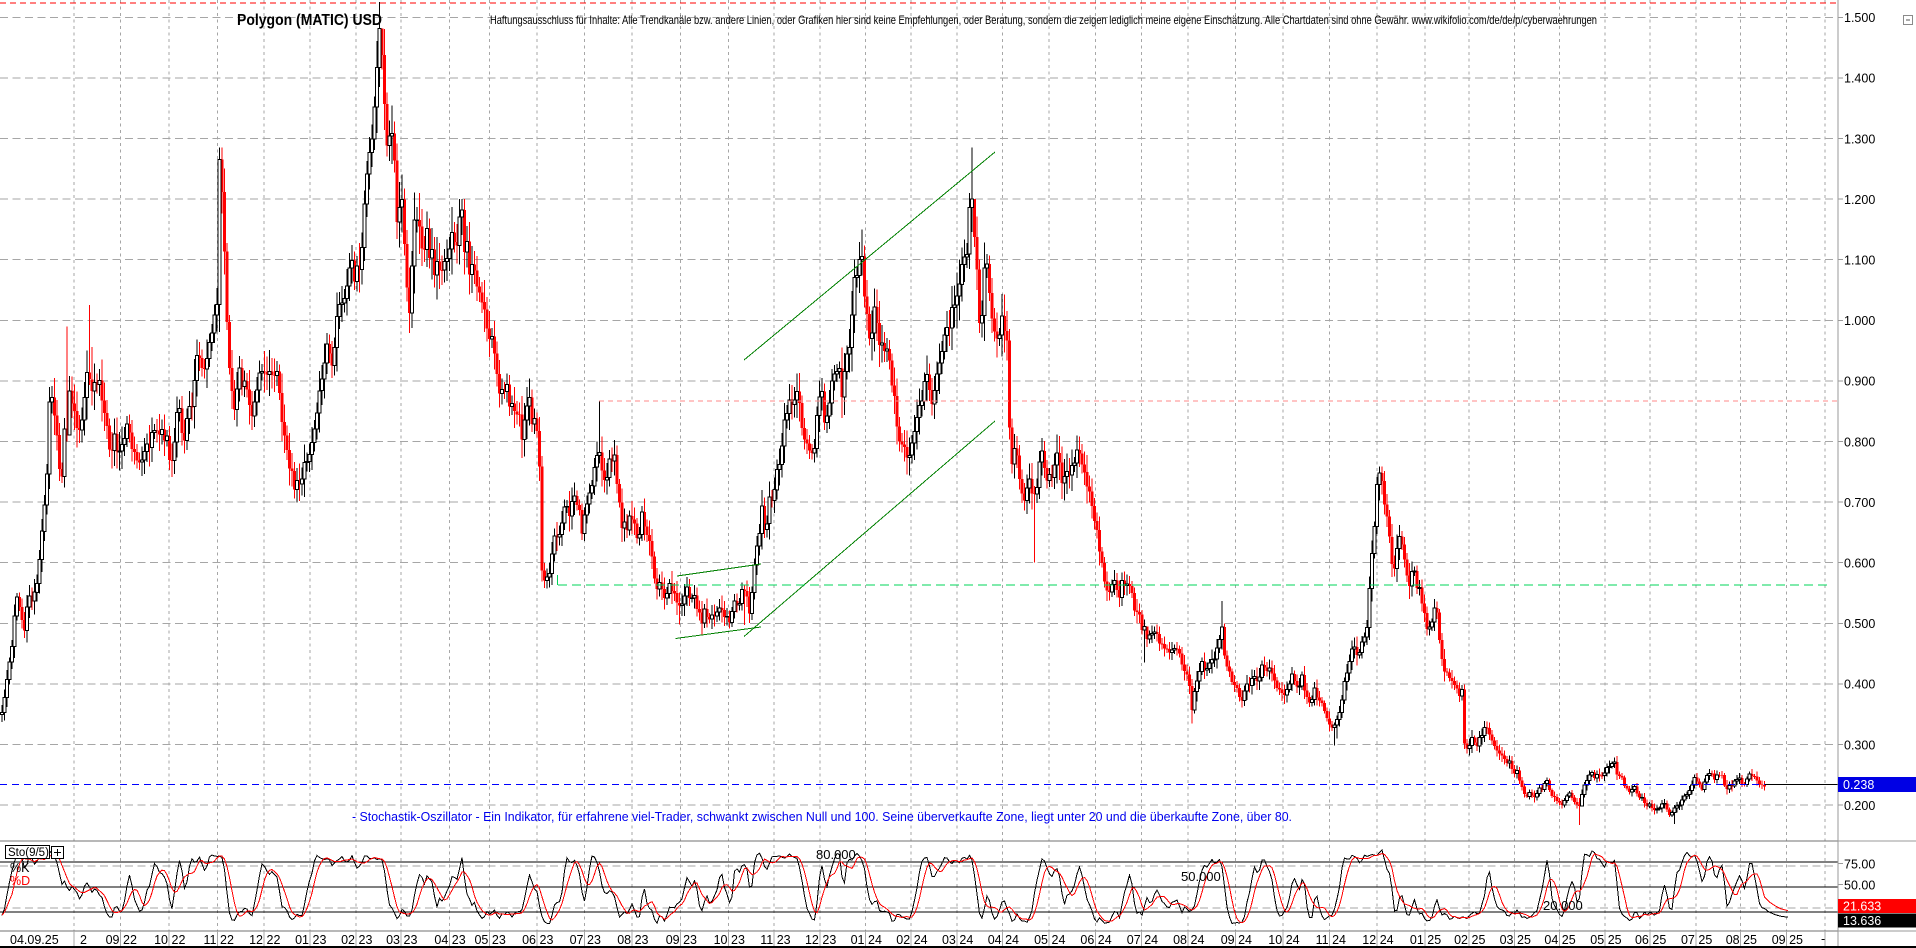 This screenshot has height=948, width=1916. I want to click on svg-text: 0.900, so click(1859, 382).